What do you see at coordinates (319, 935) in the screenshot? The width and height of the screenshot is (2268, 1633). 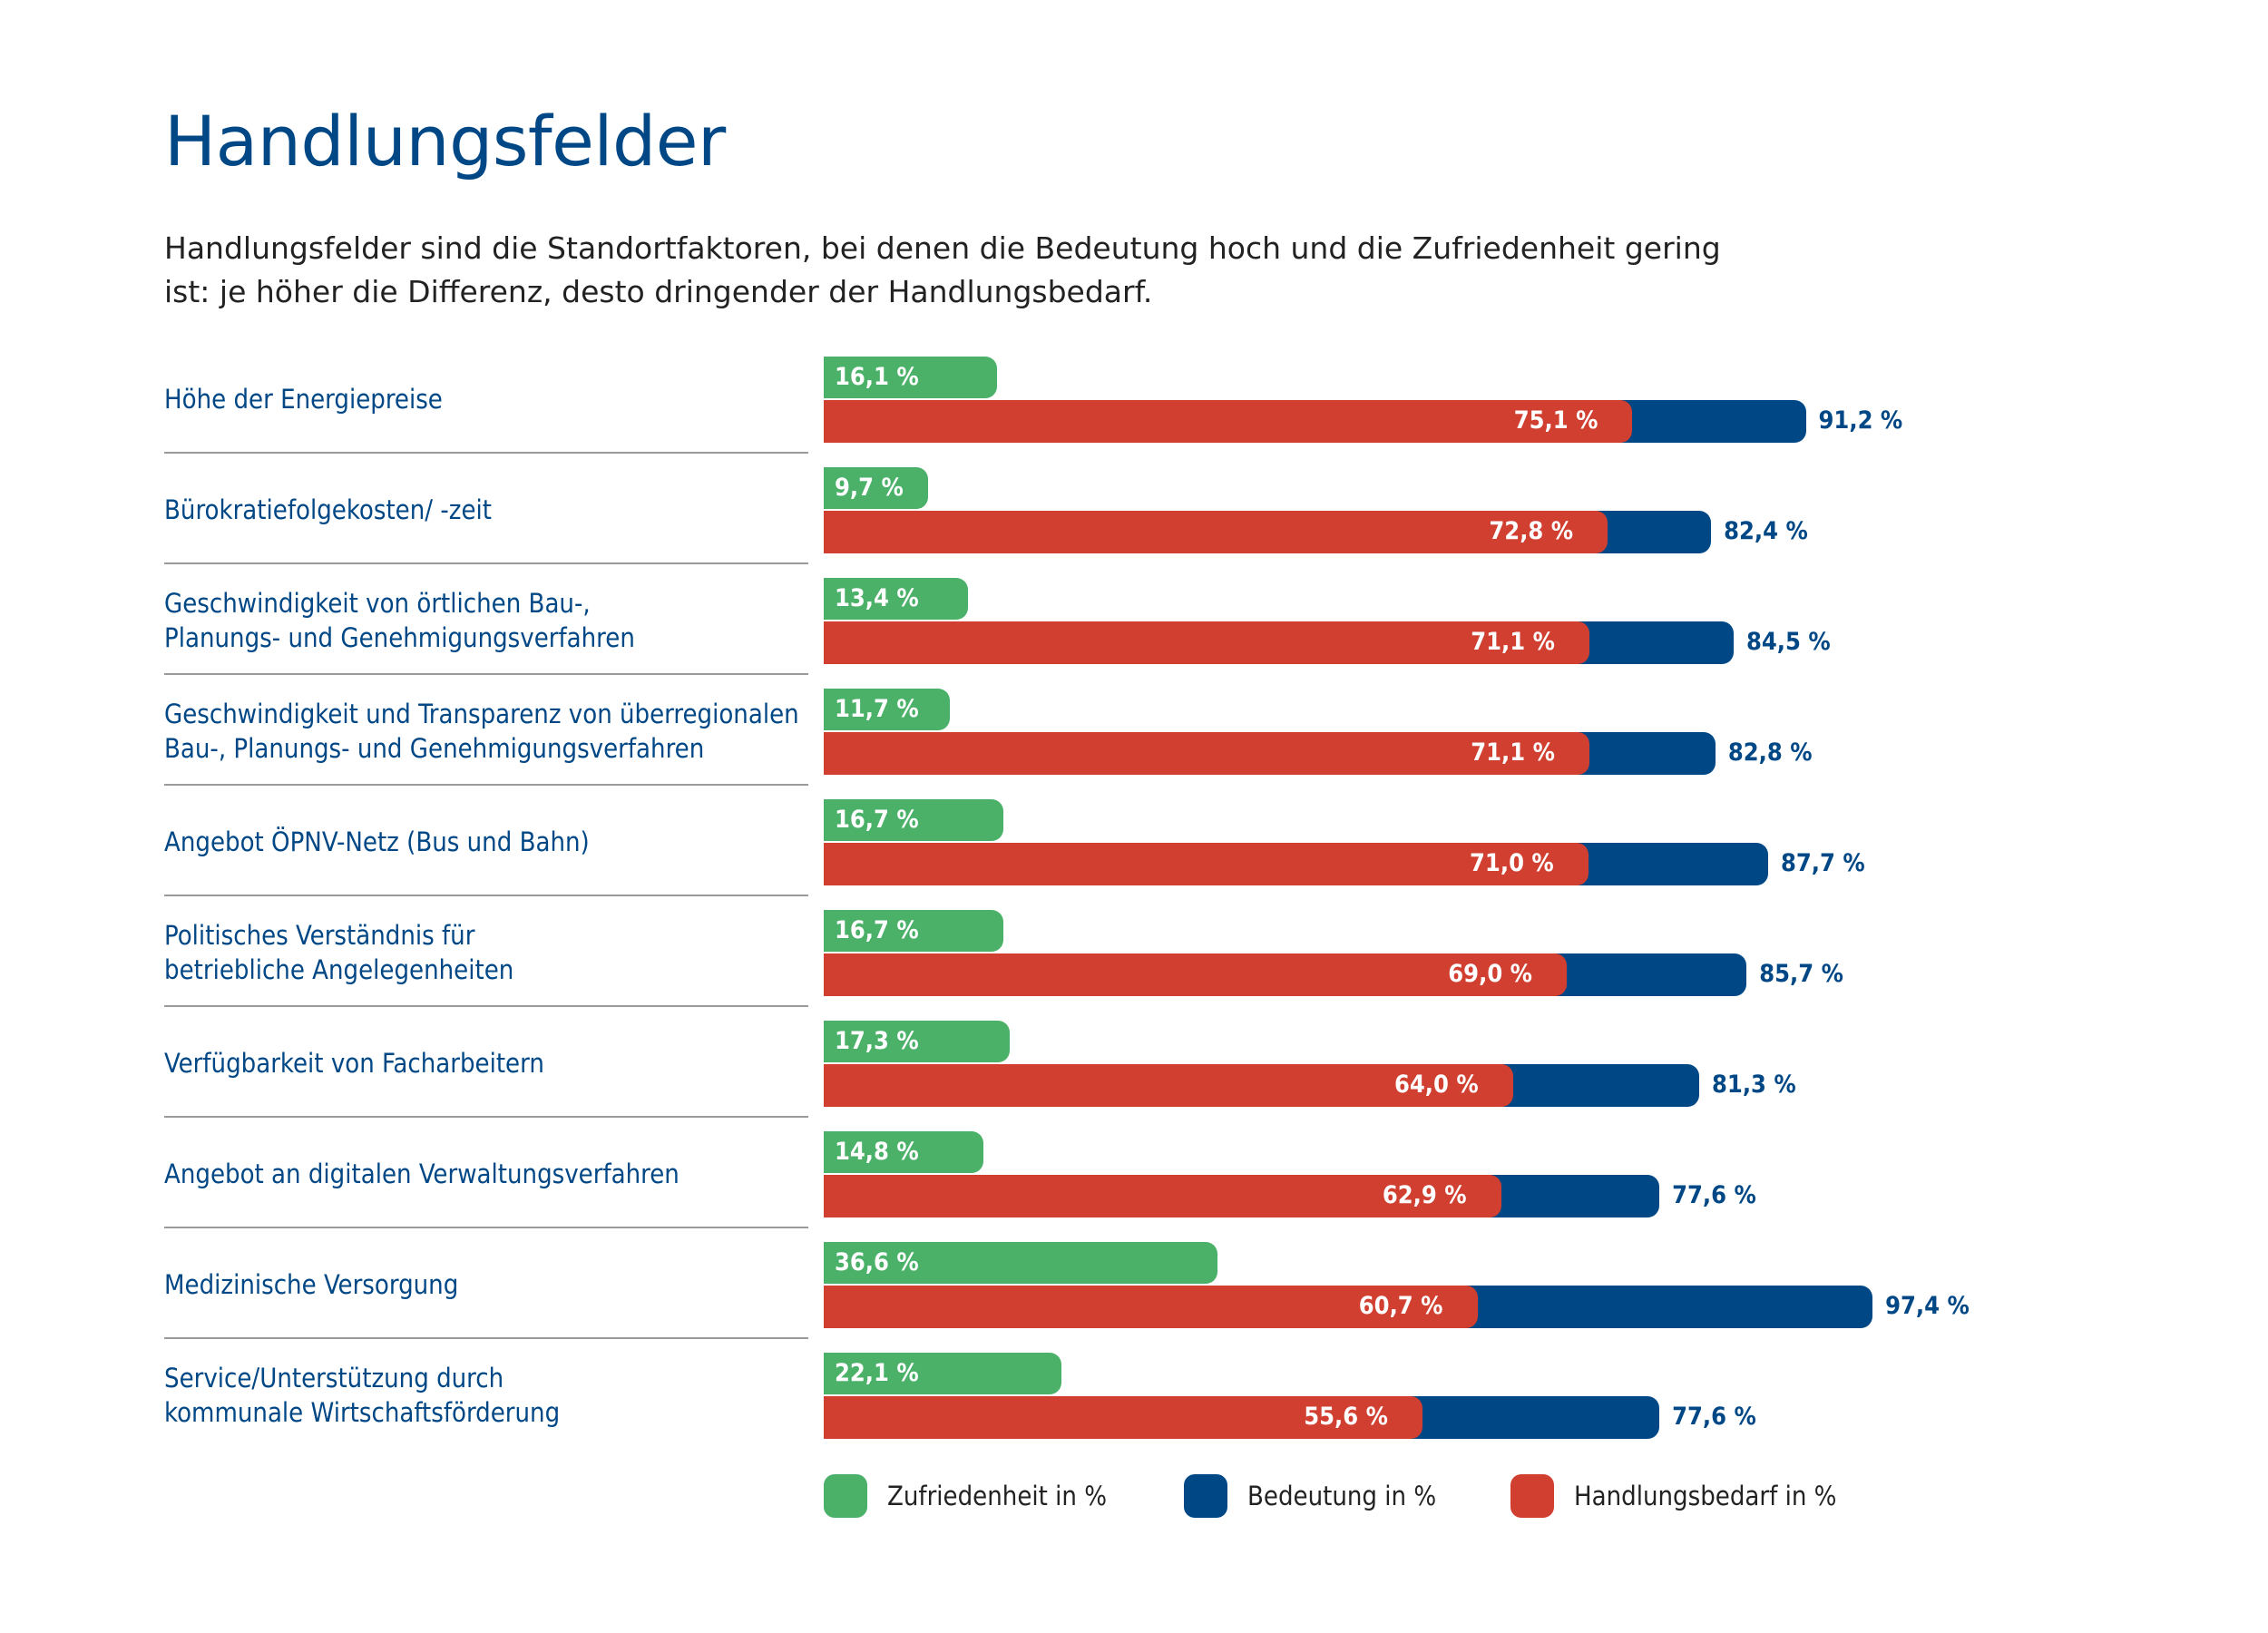 I see `row-label: Politisches Verständnis für` at bounding box center [319, 935].